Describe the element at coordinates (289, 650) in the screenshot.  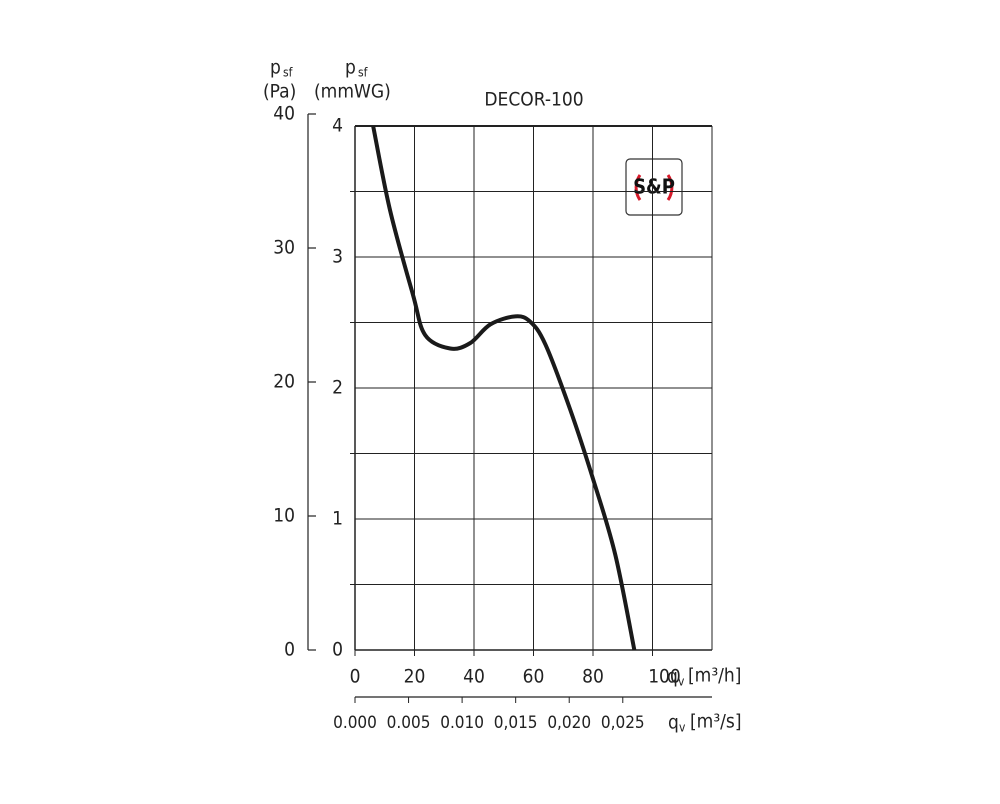
I see `y-tick-label: 0` at that location.